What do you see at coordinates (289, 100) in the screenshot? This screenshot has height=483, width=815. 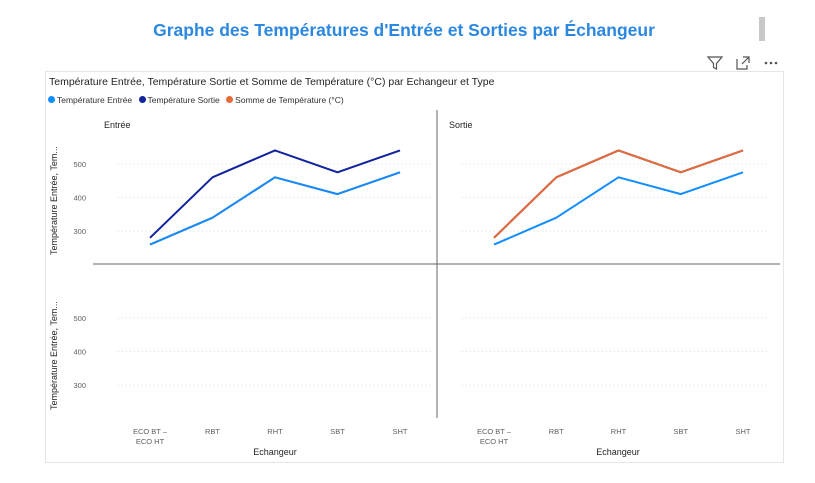 I see `legend-label: Somme de Température (°C)` at bounding box center [289, 100].